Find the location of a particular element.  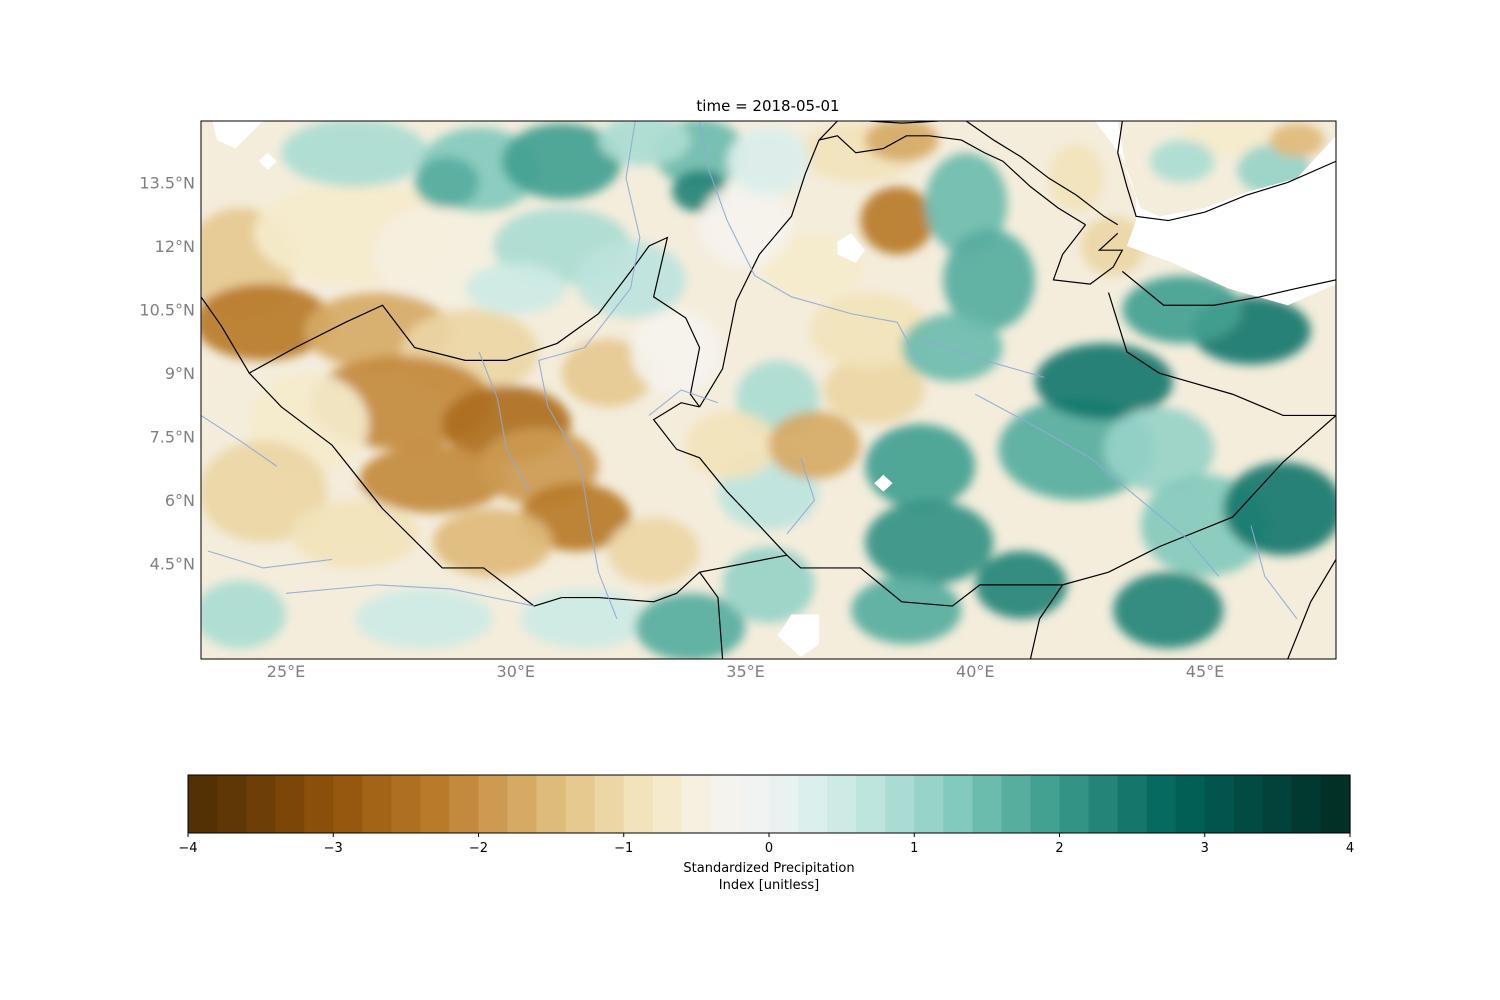

colorbar-tick-label: 2 is located at coordinates (1059, 848).